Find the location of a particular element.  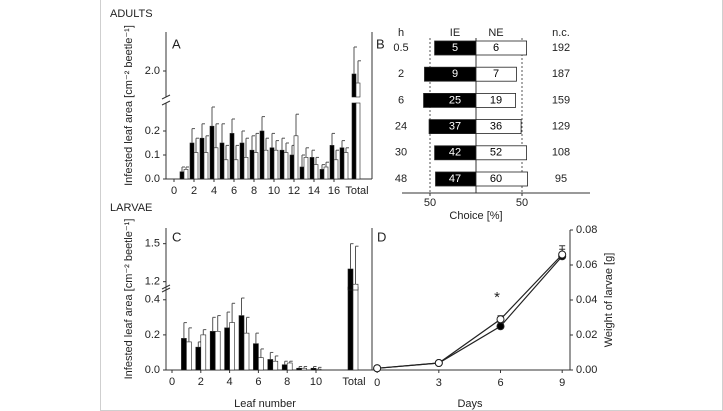

y-axis-label: Infested leaf area [cm⁻² beetle⁻¹] is located at coordinates (129, 299).